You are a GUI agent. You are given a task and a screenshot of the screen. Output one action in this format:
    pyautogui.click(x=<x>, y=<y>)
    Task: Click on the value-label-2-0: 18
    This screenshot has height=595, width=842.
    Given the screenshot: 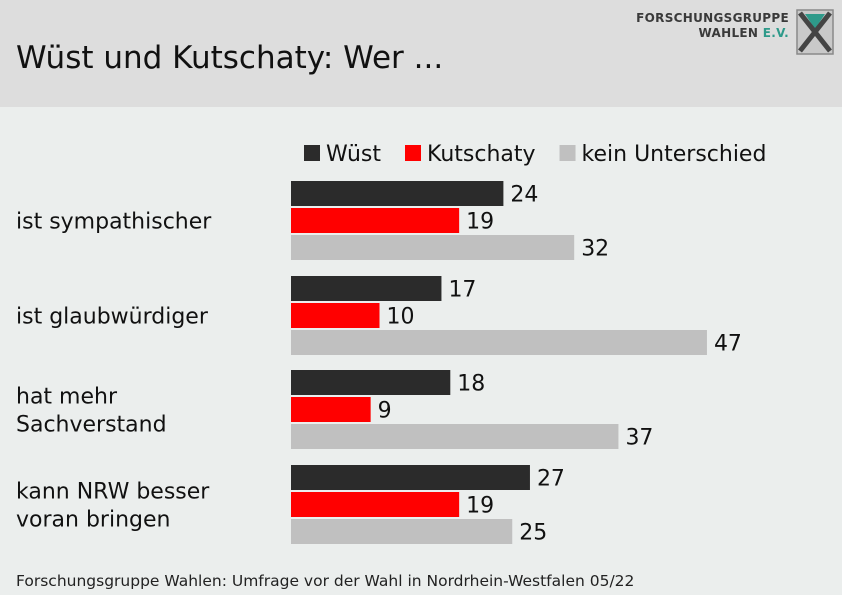 What is the action you would take?
    pyautogui.click(x=471, y=384)
    